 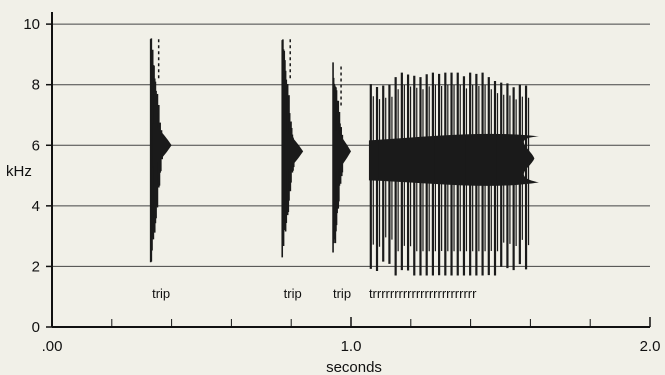 What do you see at coordinates (354, 367) in the screenshot?
I see `x-axis-label: seconds` at bounding box center [354, 367].